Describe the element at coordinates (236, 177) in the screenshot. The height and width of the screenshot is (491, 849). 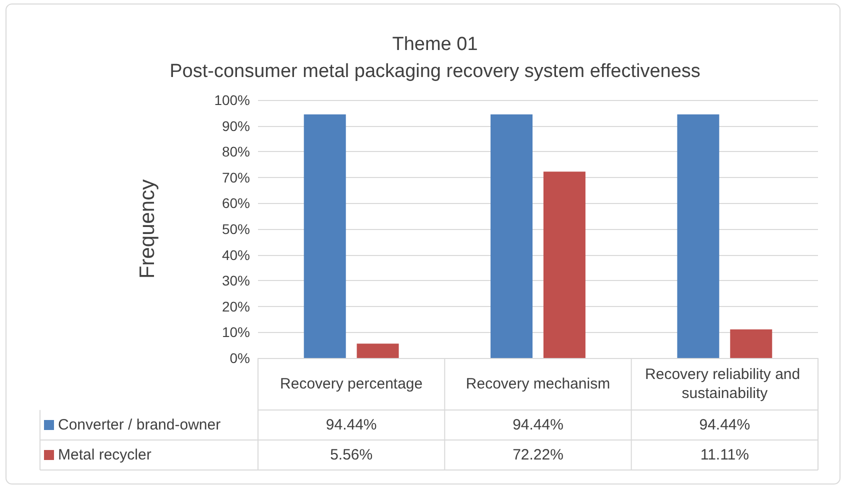
I see `y-tick-label: 70%` at that location.